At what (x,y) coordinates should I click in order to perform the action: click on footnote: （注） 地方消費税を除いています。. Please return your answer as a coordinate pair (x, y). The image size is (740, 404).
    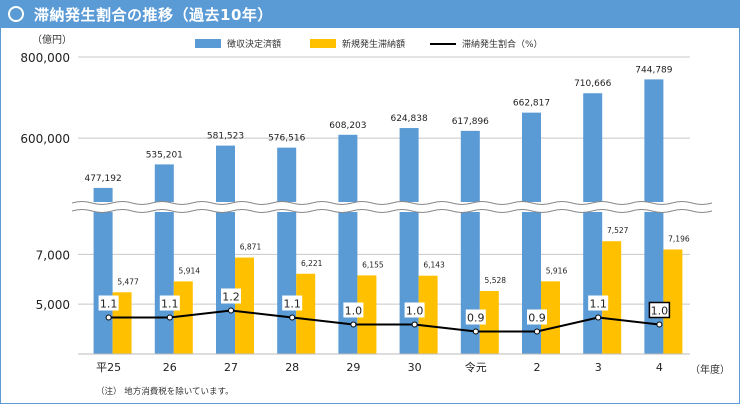
    Looking at the image, I should click on (165, 392).